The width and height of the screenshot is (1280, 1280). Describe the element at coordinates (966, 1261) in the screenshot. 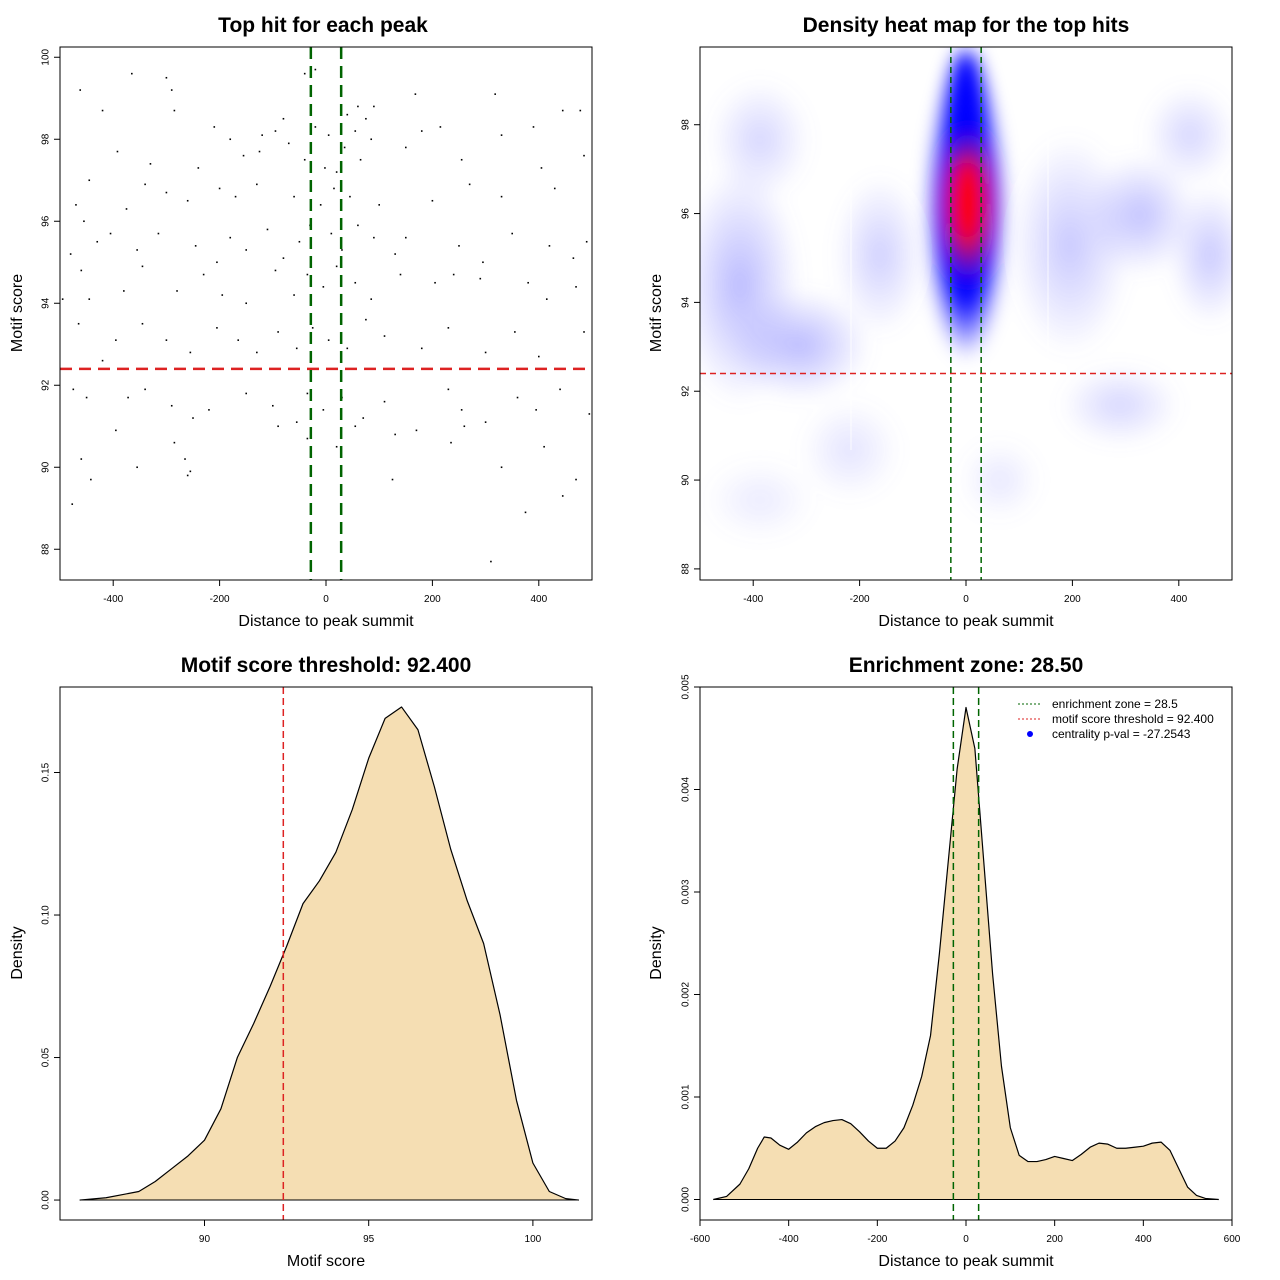

I see `distance-density-xlabel: Distance to peak summit` at that location.